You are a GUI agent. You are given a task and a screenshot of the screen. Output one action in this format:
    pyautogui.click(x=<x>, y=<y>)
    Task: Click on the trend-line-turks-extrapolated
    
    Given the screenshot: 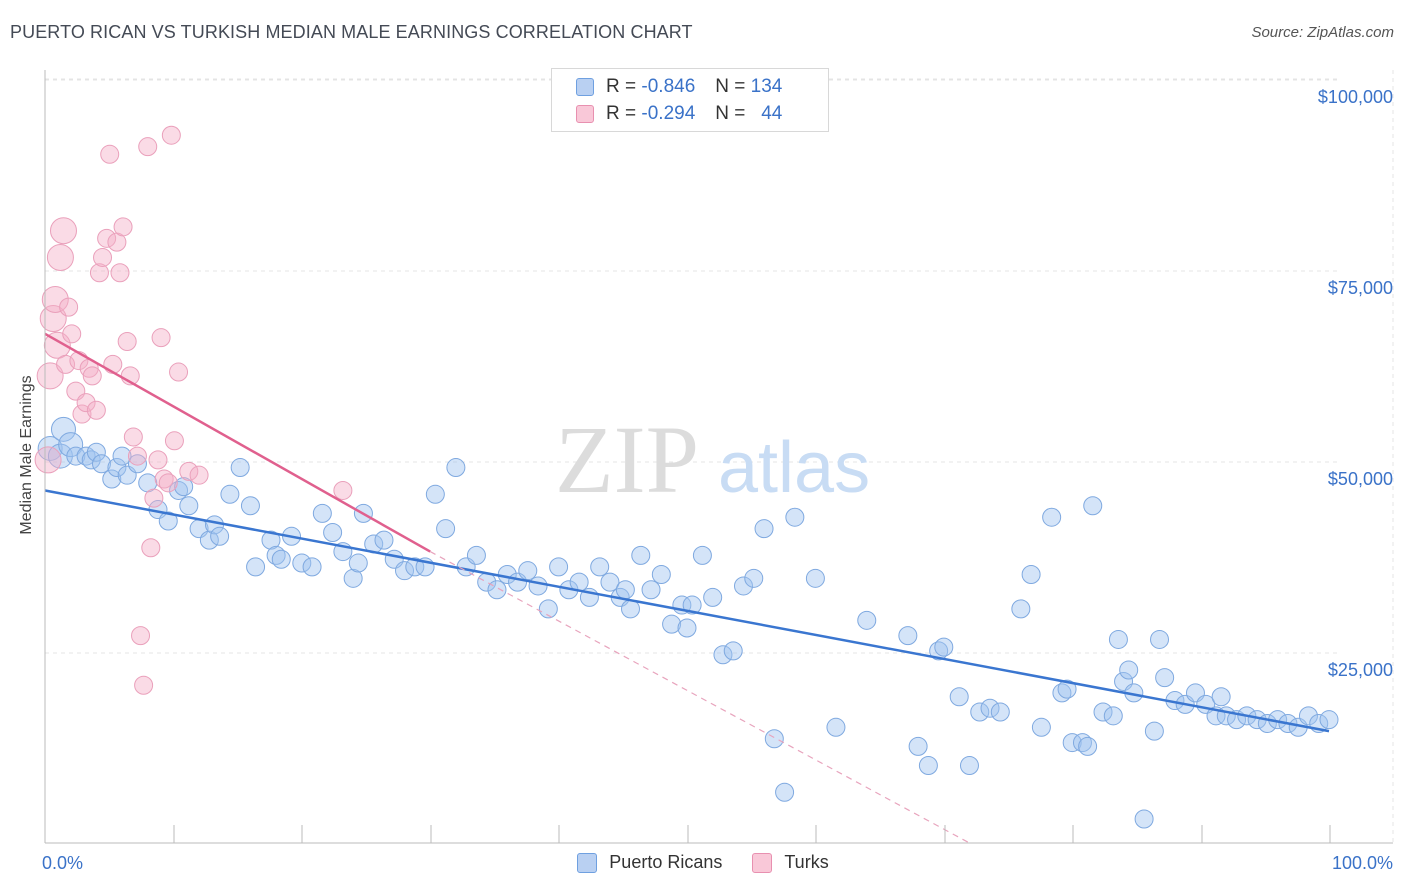 What is the action you would take?
    pyautogui.click(x=699, y=697)
    